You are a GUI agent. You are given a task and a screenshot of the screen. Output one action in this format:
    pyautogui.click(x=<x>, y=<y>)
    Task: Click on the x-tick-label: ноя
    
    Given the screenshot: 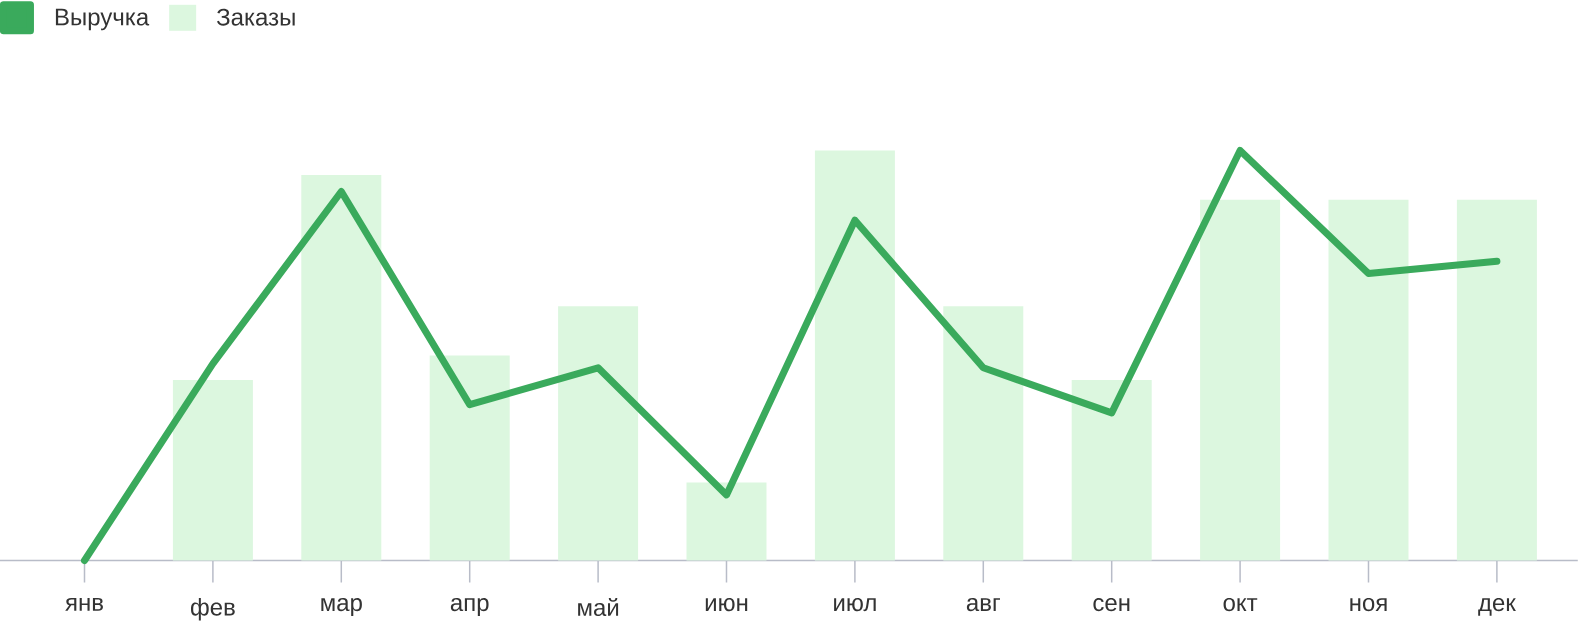 What is the action you would take?
    pyautogui.click(x=1368, y=605)
    